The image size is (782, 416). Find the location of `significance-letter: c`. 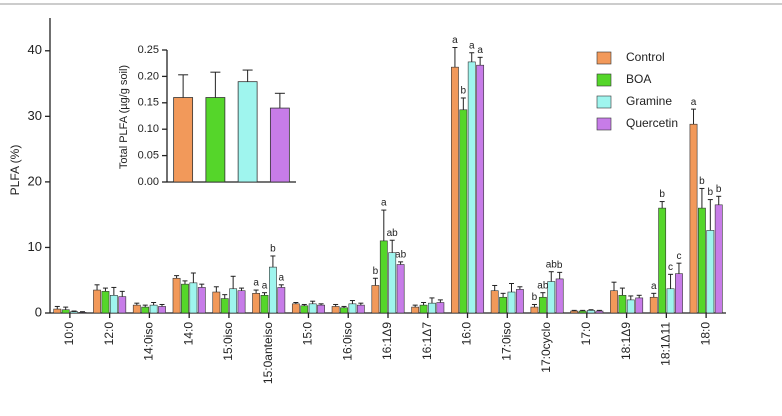

significance-letter: c is located at coordinates (670, 267).